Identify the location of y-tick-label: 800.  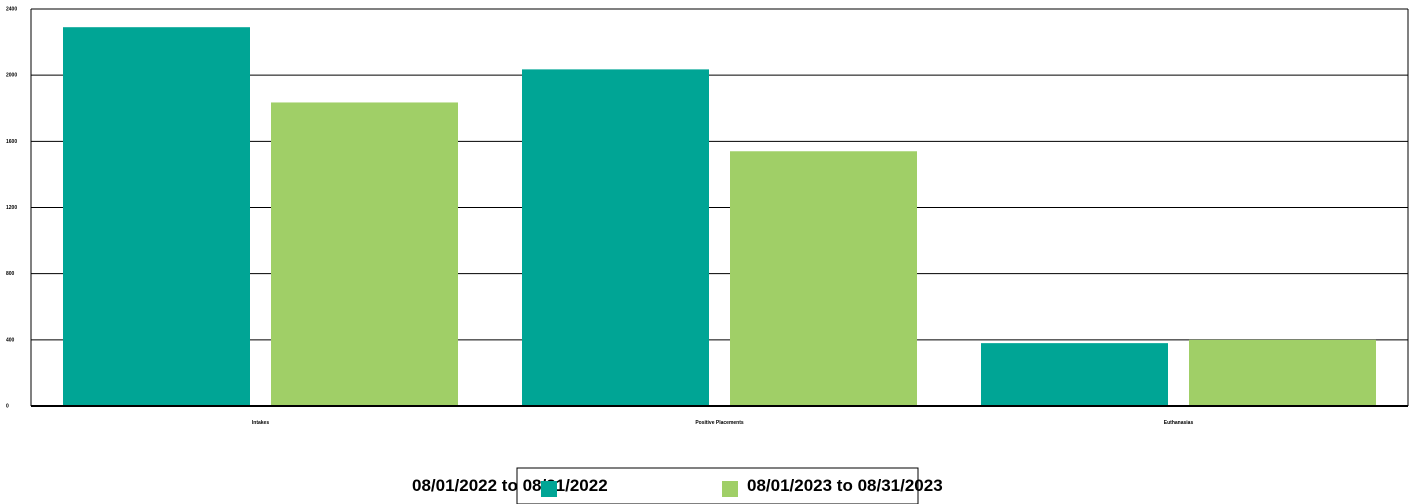
(10, 274).